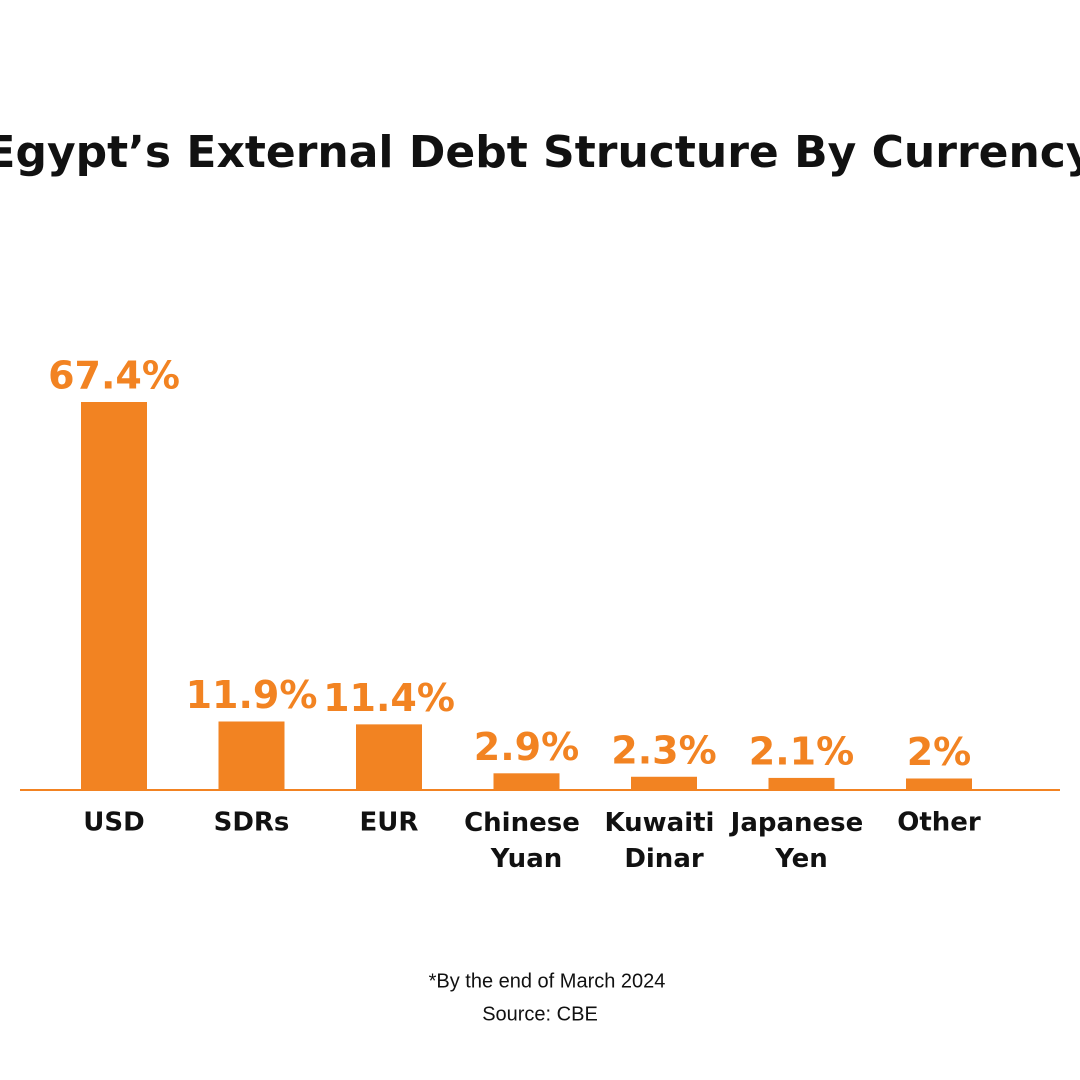 The image size is (1080, 1080). What do you see at coordinates (801, 841) in the screenshot?
I see `x-tick-label: Japanese Yen` at bounding box center [801, 841].